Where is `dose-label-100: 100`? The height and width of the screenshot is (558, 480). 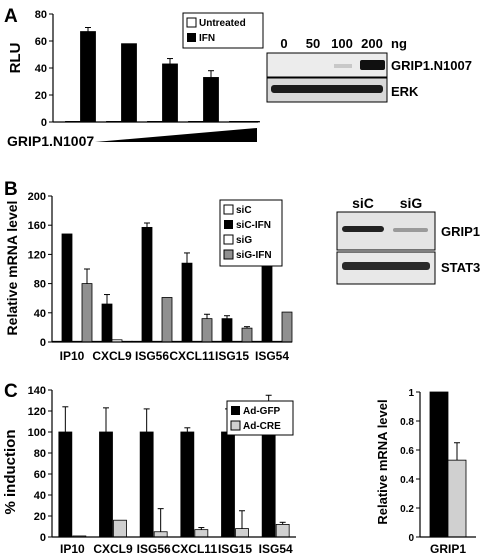
dose-label-100: 100 is located at coordinates (342, 43).